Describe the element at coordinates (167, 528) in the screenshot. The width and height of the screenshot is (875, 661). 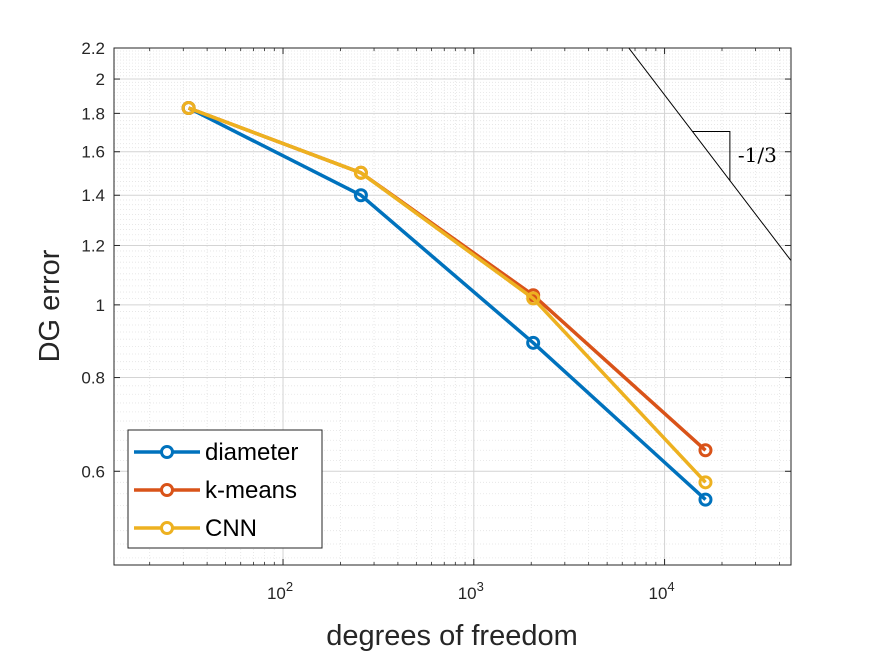
I see `legend-marker-cnn` at that location.